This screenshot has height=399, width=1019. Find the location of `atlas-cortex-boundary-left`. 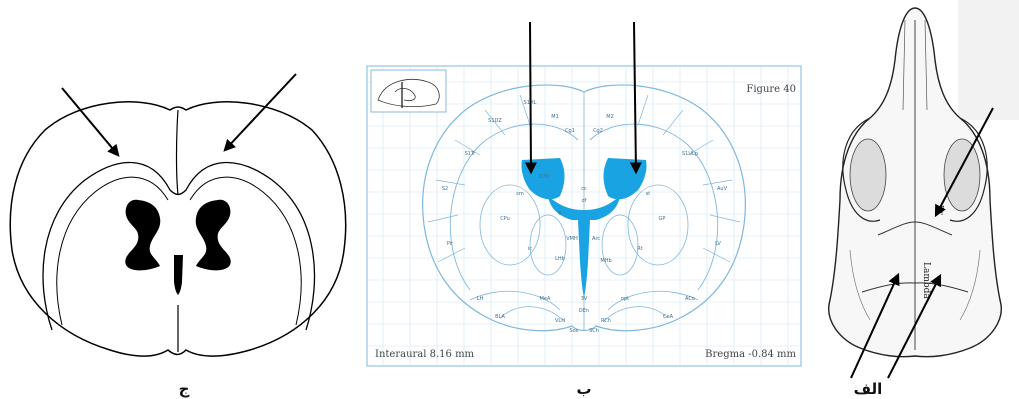

atlas-cortex-boundary-left is located at coordinates (514, 207).